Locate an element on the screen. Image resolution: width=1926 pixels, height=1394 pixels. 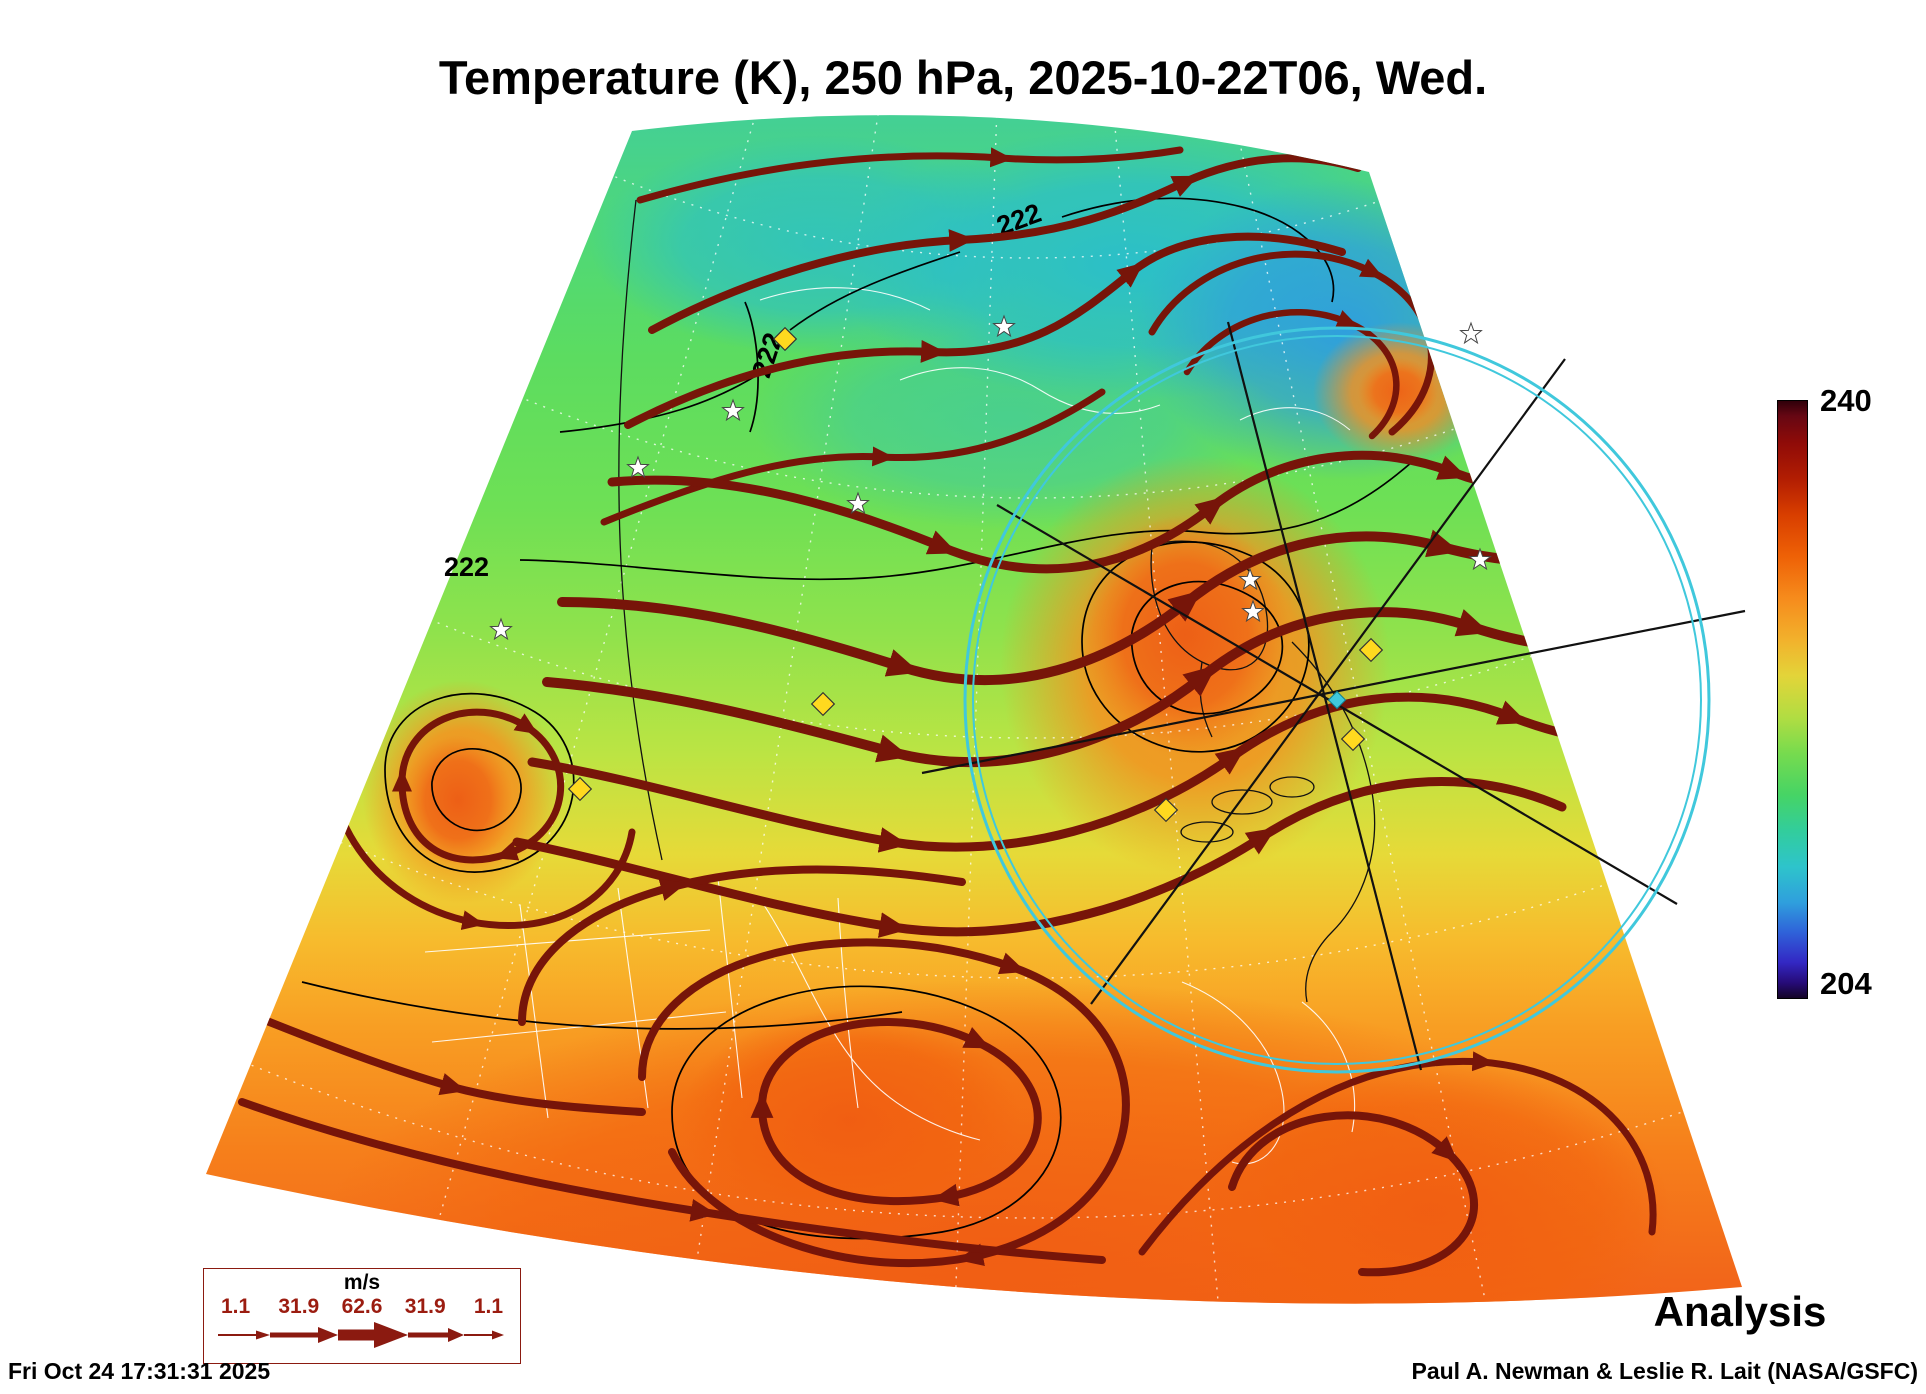
colorbar is located at coordinates (1792, 699).